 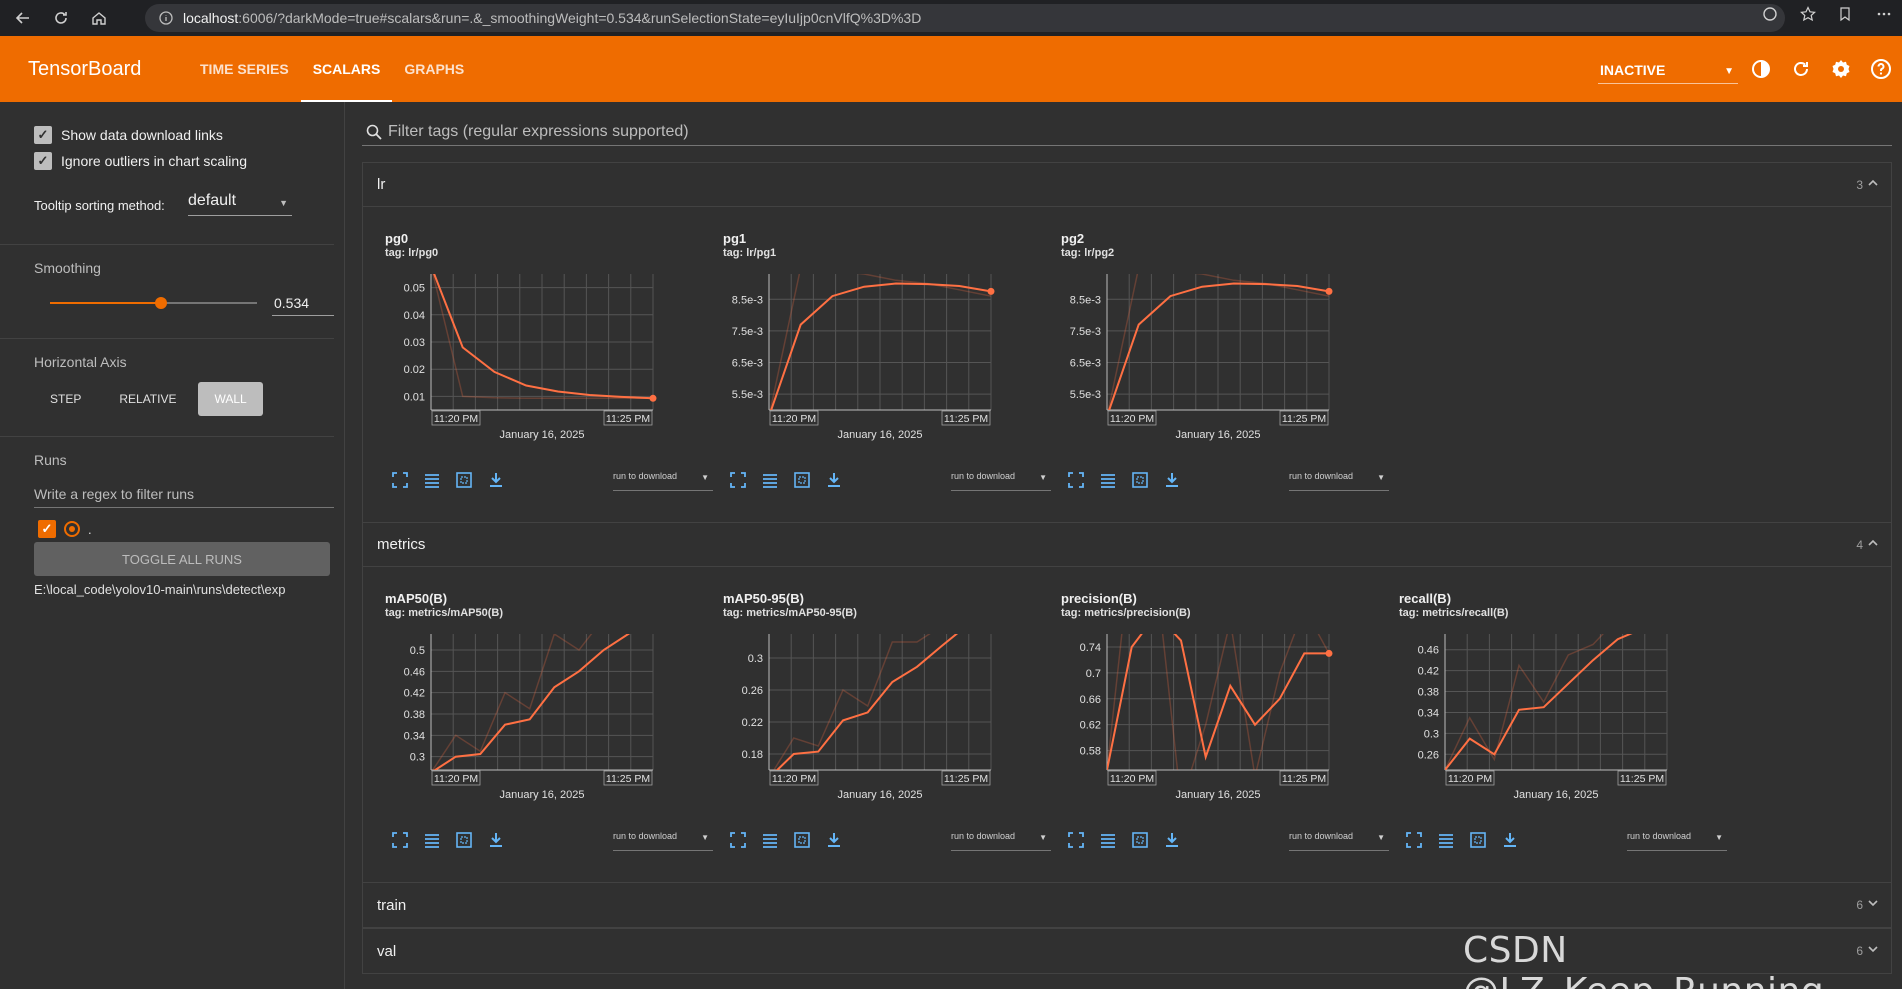 I want to click on back-icon, so click(x=23, y=18).